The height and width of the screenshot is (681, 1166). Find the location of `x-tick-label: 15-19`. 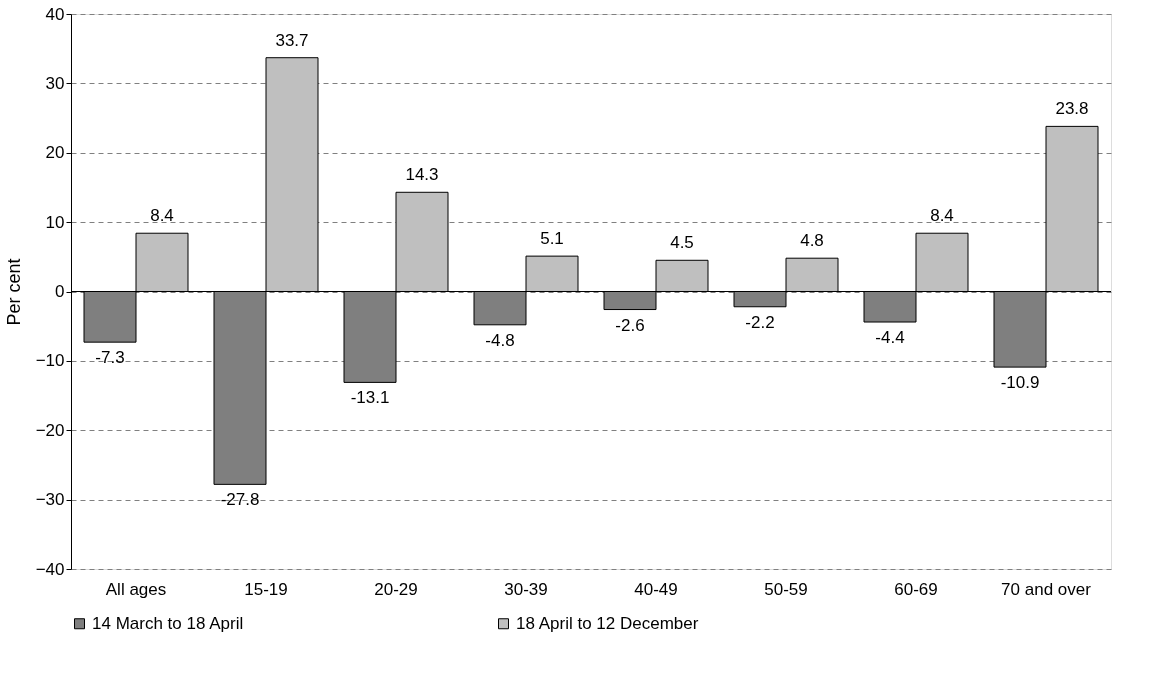

x-tick-label: 15-19 is located at coordinates (266, 589).